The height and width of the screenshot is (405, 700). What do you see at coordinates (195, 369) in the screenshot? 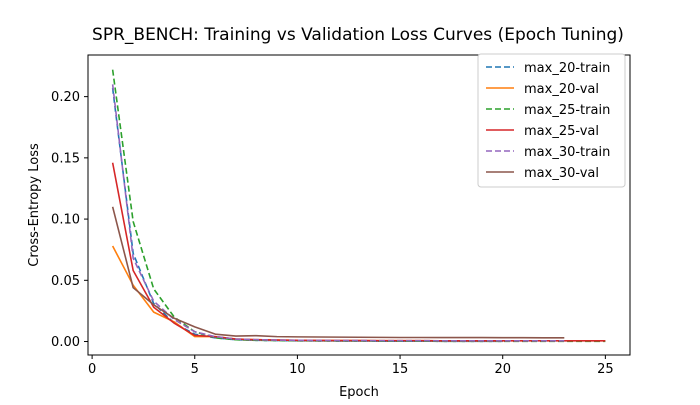
I see `x-tick-label: 5` at bounding box center [195, 369].